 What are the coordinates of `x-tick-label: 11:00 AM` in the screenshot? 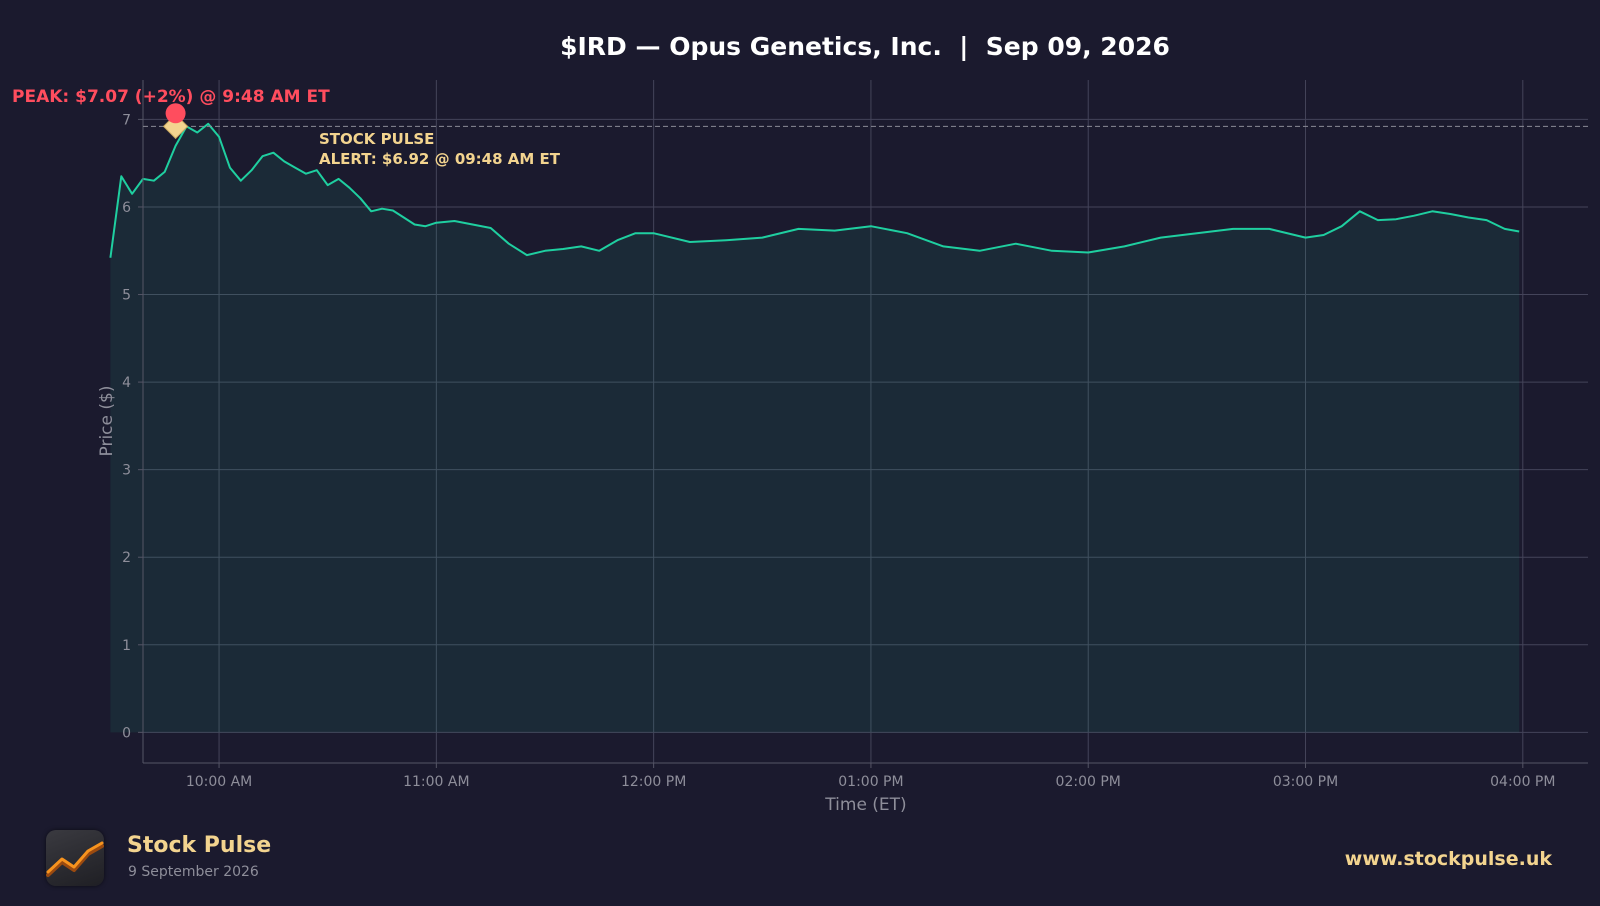 It's located at (436, 782).